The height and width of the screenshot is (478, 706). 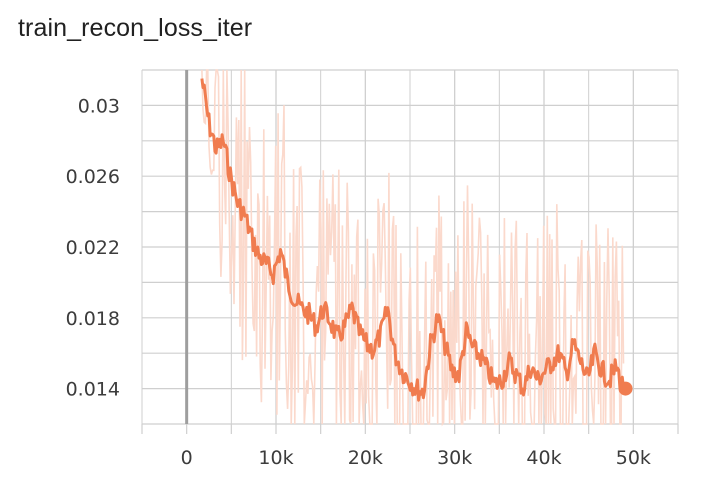 I want to click on x-tick-label: 30k, so click(x=454, y=458).